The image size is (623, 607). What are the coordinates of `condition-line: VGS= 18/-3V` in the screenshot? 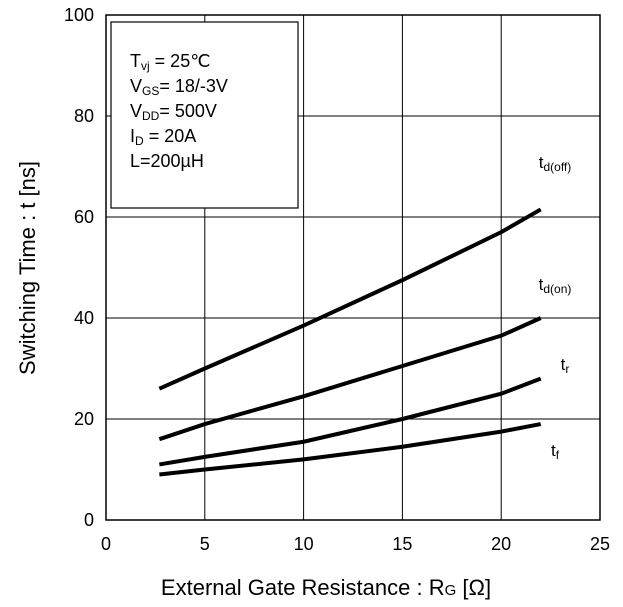 It's located at (179, 87).